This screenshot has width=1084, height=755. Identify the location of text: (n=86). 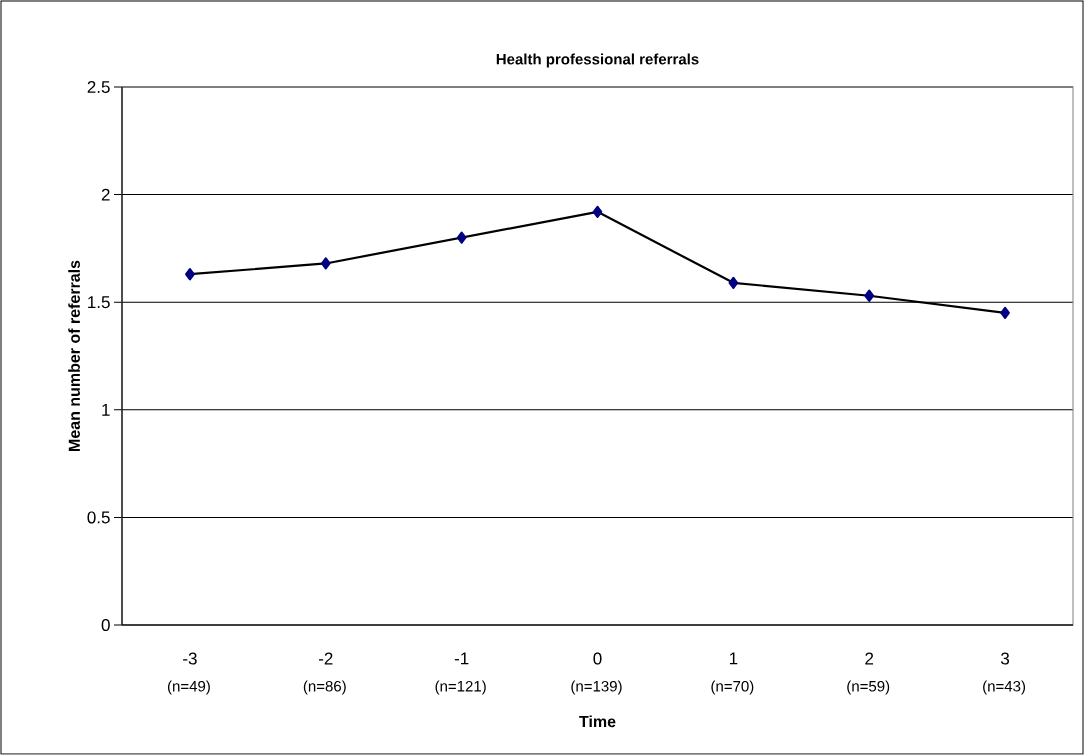
(324, 687).